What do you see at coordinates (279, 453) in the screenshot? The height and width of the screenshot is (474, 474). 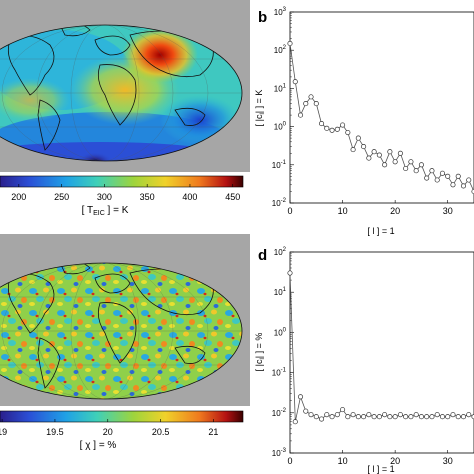 I see `plotD-y-tick-label: 10⁻³` at bounding box center [279, 453].